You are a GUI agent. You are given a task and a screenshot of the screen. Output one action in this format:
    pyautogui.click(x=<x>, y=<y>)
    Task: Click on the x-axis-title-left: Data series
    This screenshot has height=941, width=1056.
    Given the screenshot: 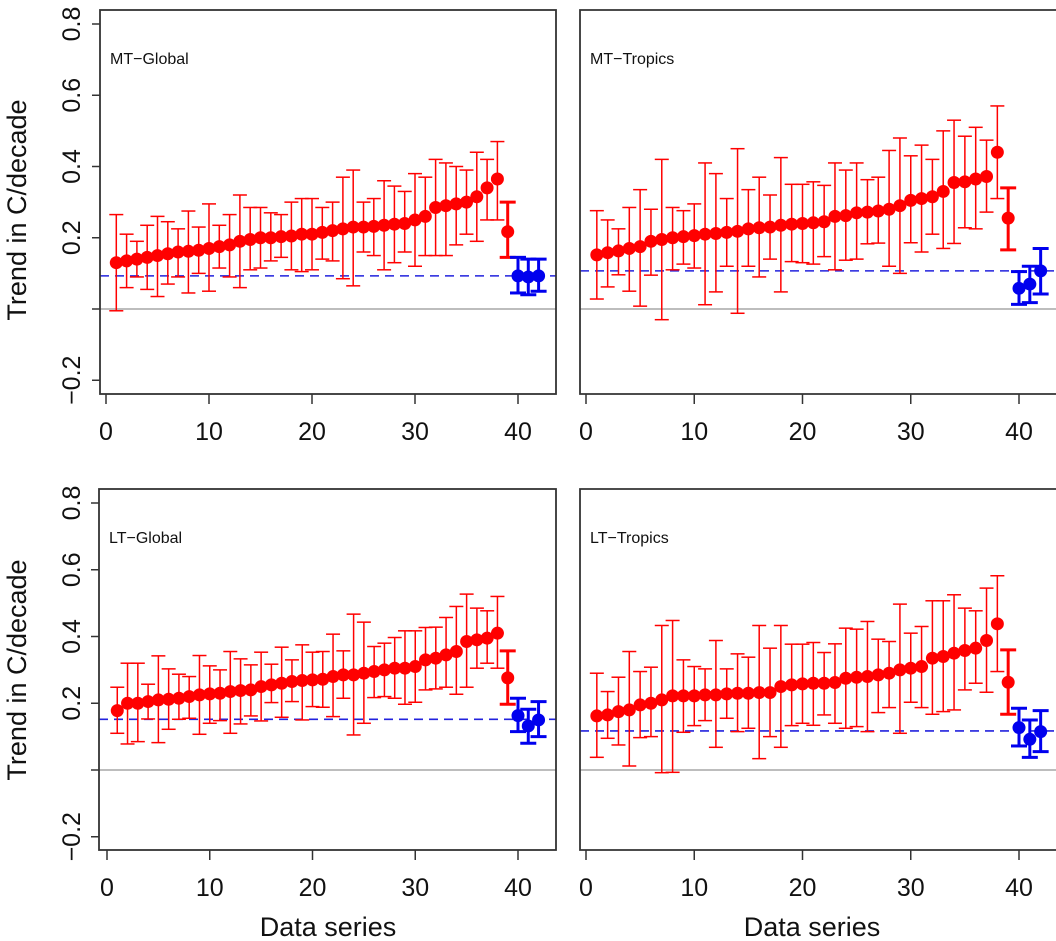 What is the action you would take?
    pyautogui.click(x=328, y=926)
    